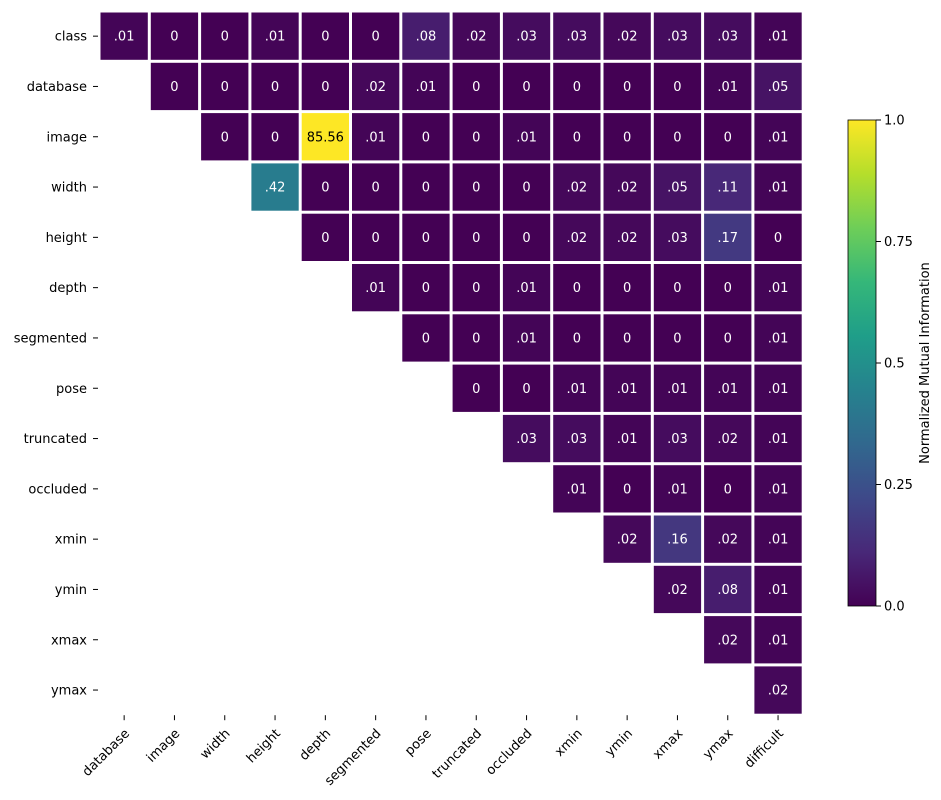 Image resolution: width=941 pixels, height=800 pixels. I want to click on x-tick-label: image, so click(163, 745).